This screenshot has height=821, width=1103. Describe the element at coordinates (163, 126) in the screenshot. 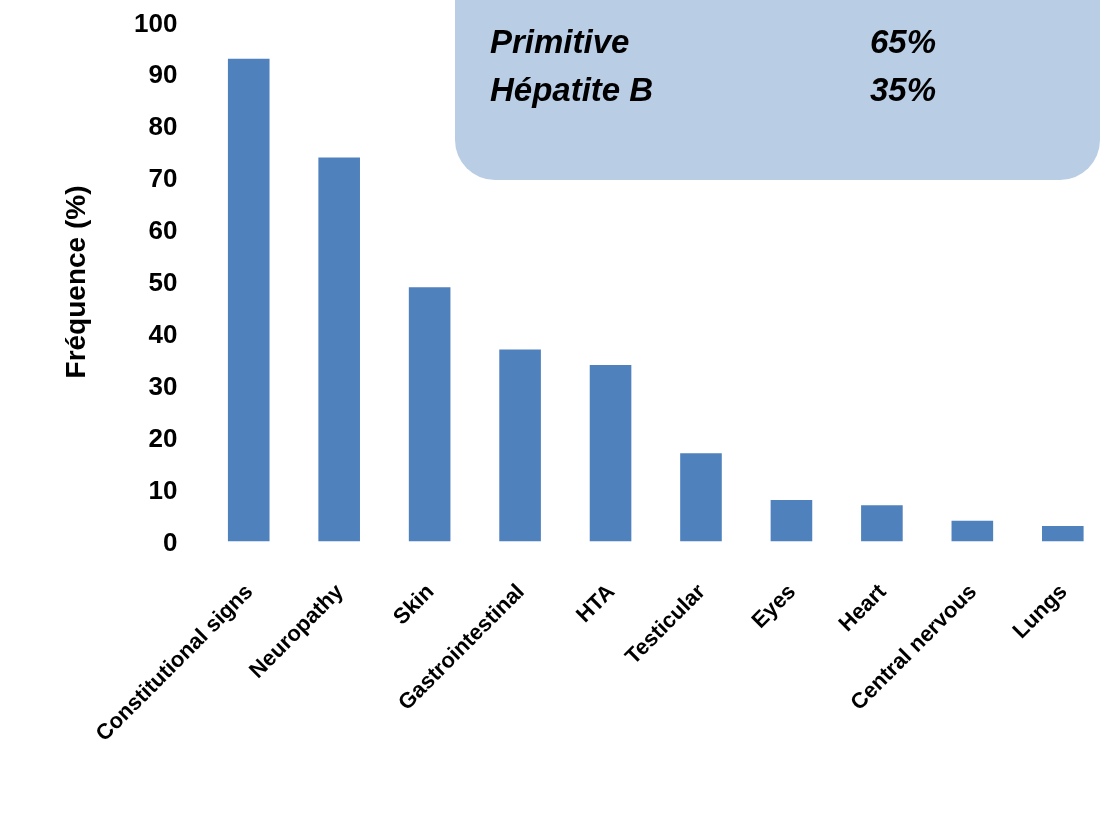

I see `y-tick-label: 80` at that location.